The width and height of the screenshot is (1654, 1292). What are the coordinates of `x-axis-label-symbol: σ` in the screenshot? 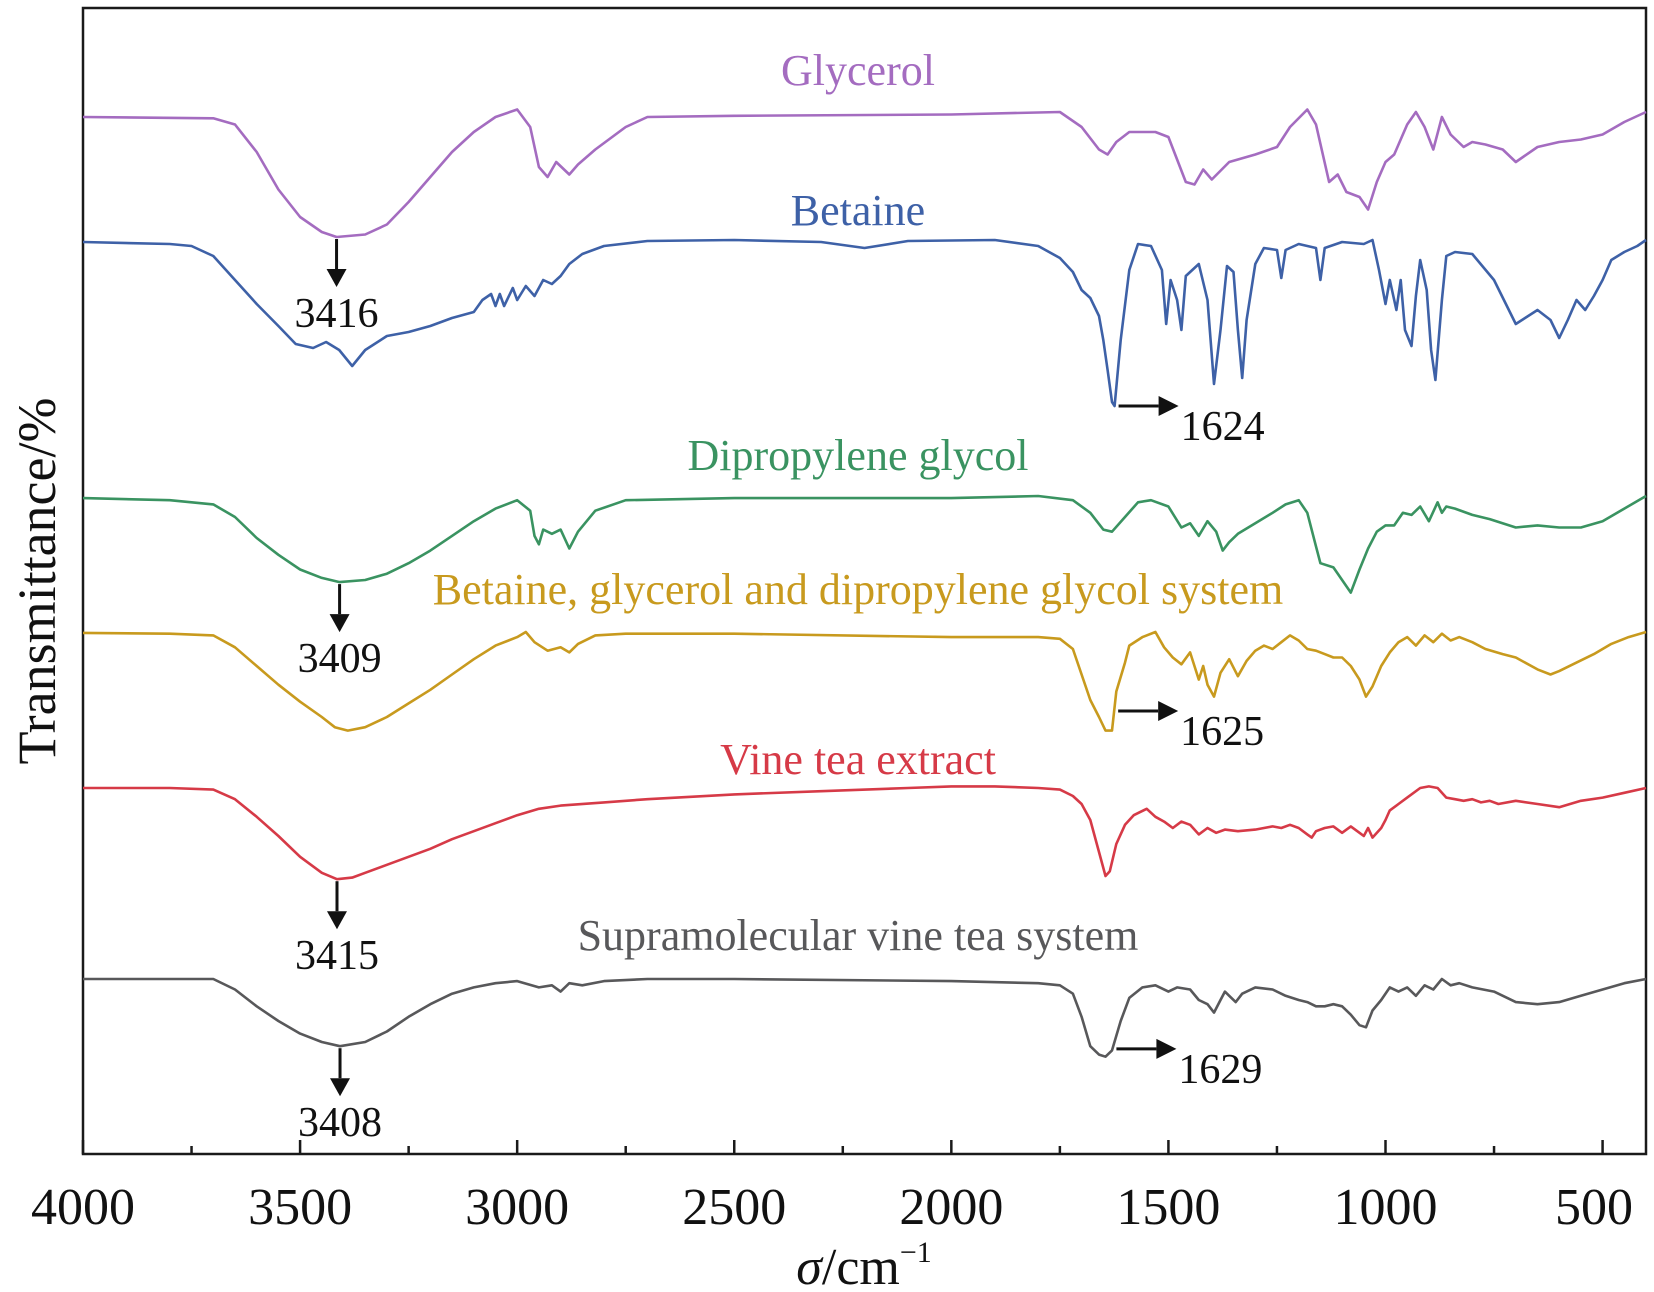 It's located at (810, 1265).